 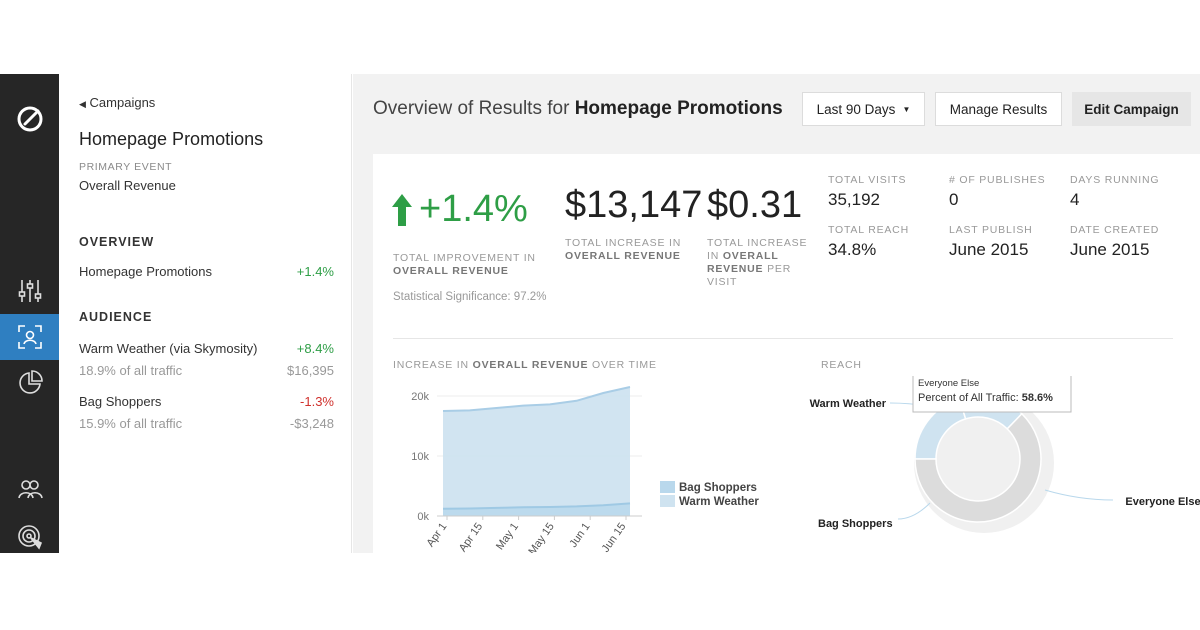 What do you see at coordinates (1037, 398) in the screenshot?
I see `tooltip-value: 58.6%` at bounding box center [1037, 398].